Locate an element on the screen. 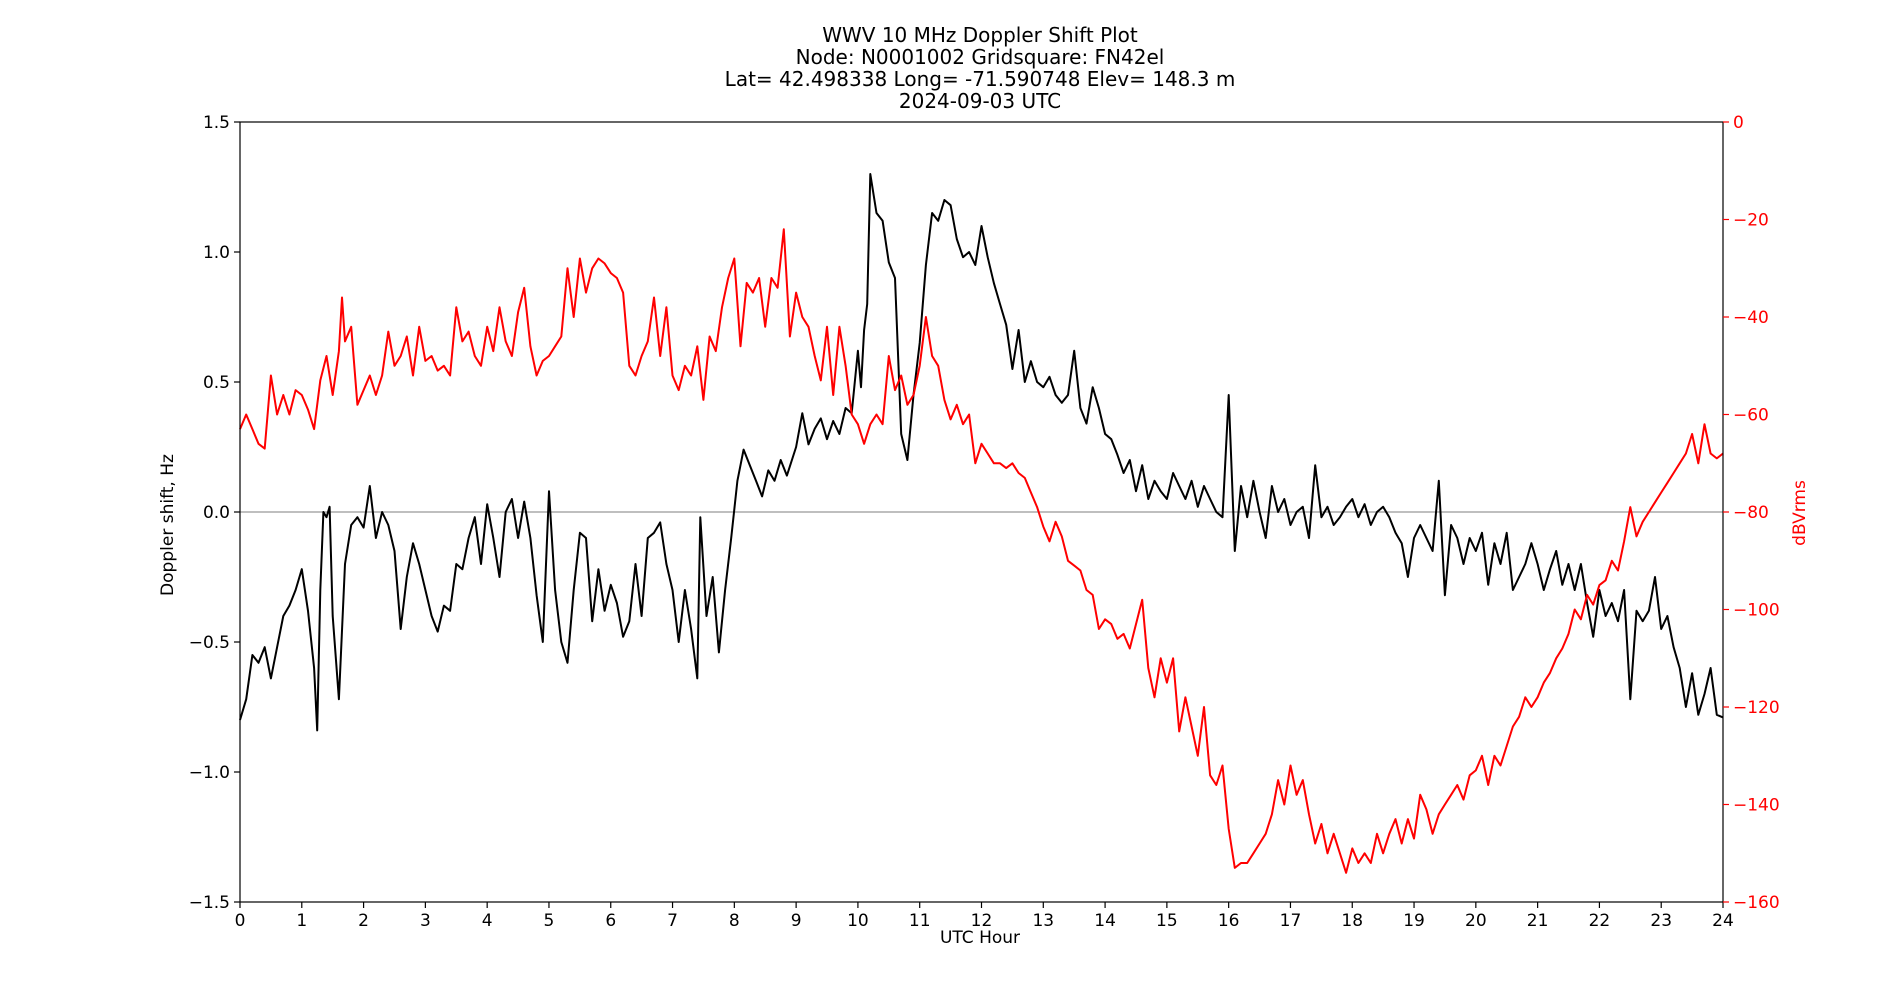  x-axis-label: UTC Hour is located at coordinates (980, 938).